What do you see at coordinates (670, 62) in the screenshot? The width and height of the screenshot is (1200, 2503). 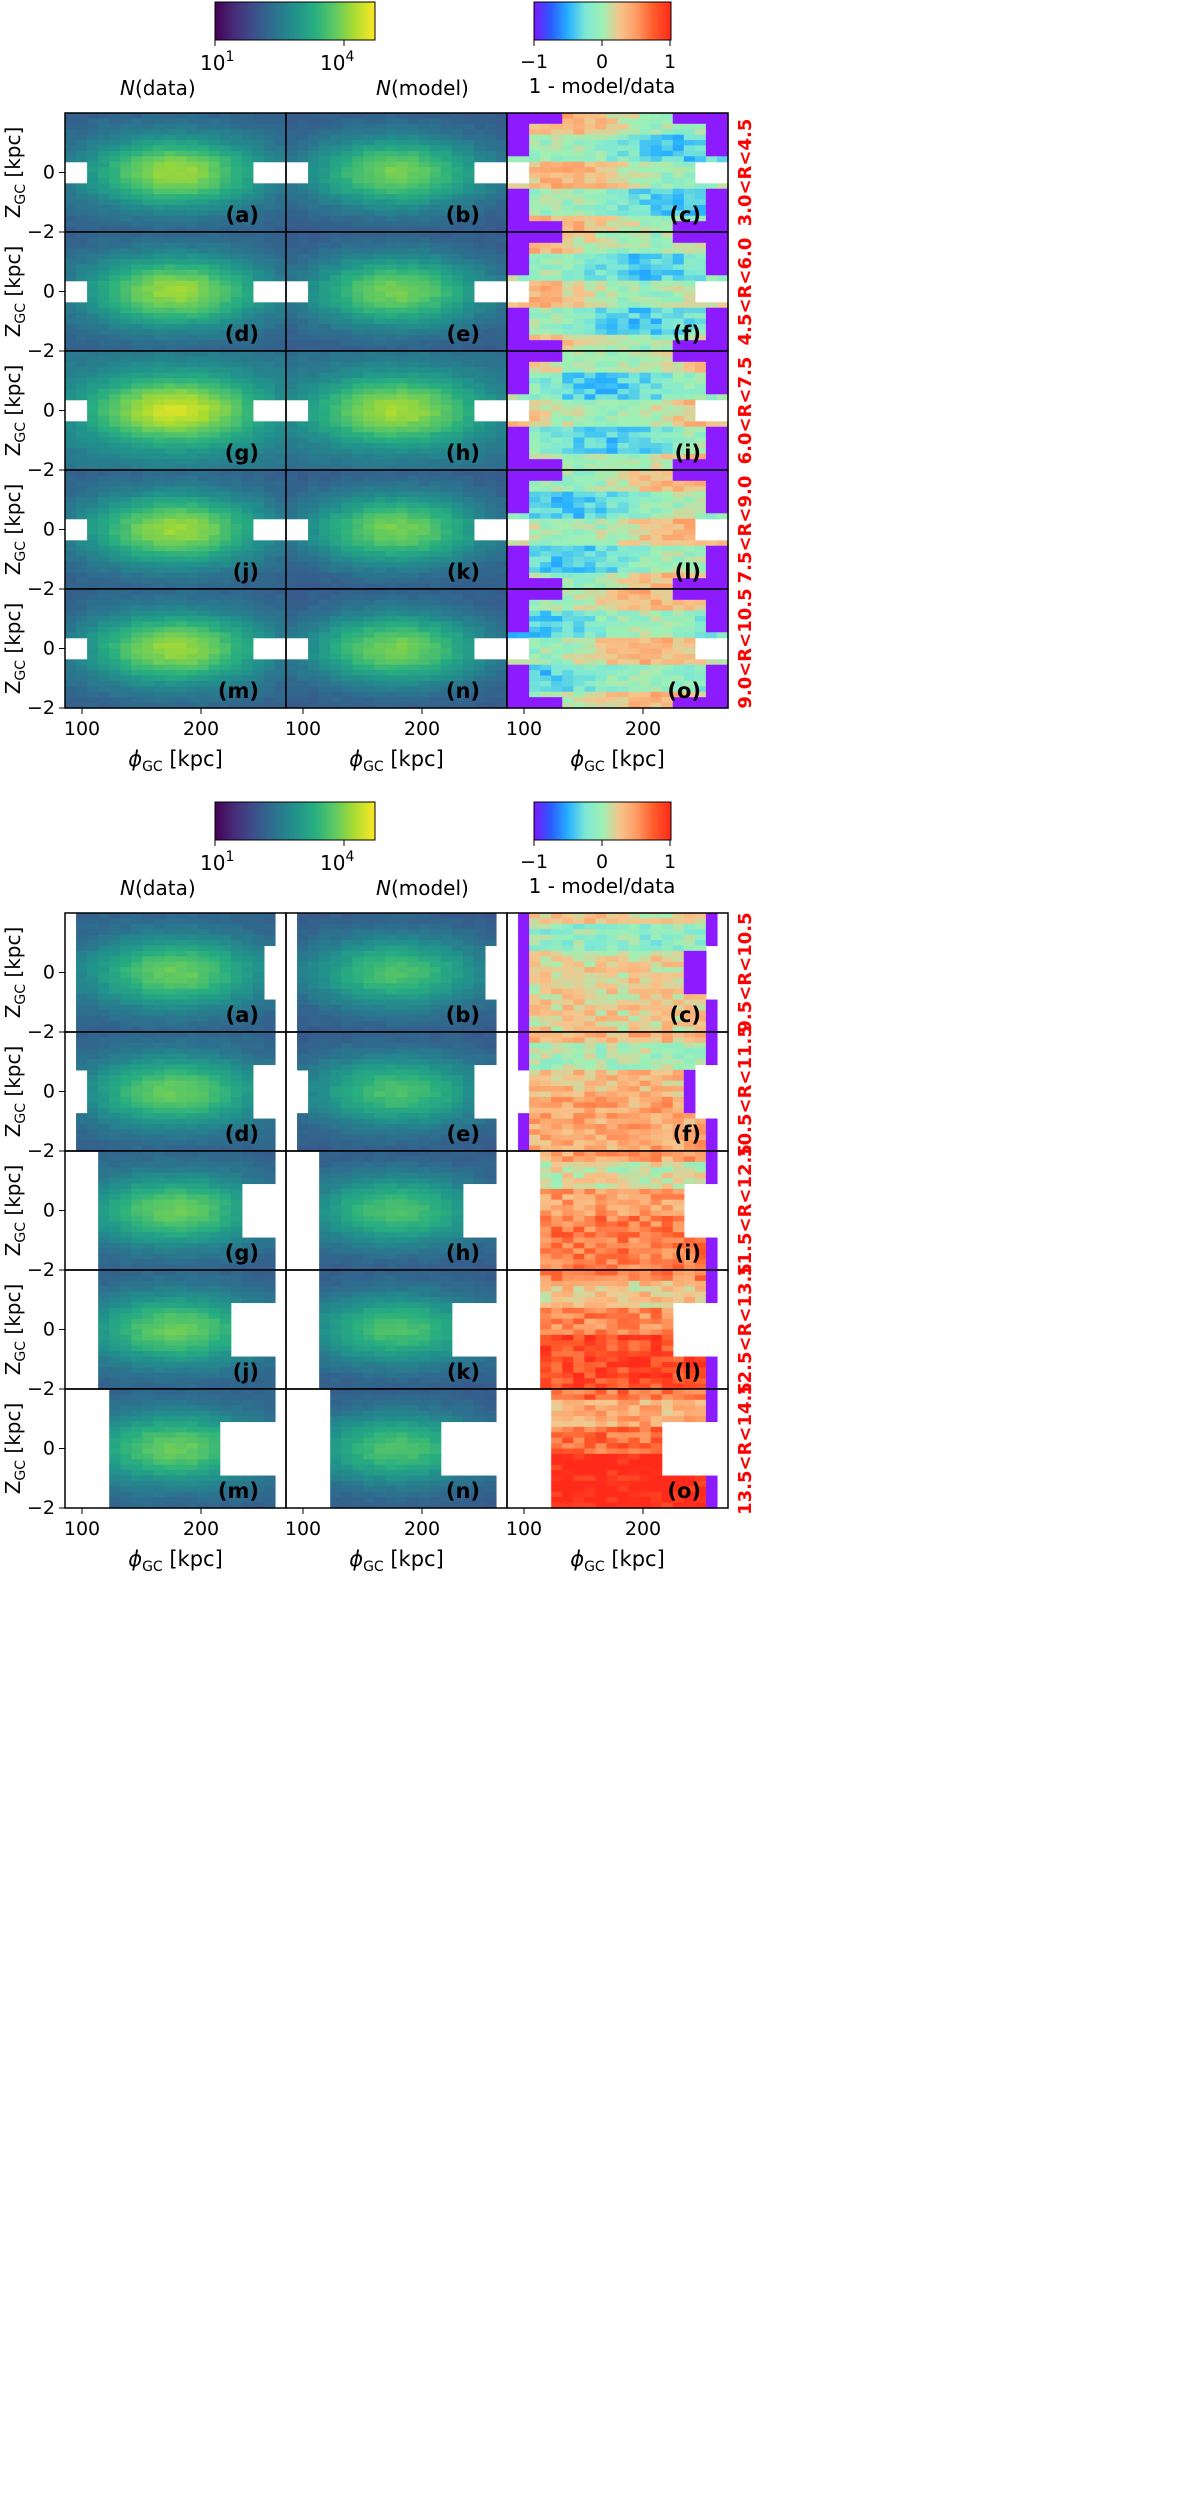 I see `colorbar-residual-tick: 1` at bounding box center [670, 62].